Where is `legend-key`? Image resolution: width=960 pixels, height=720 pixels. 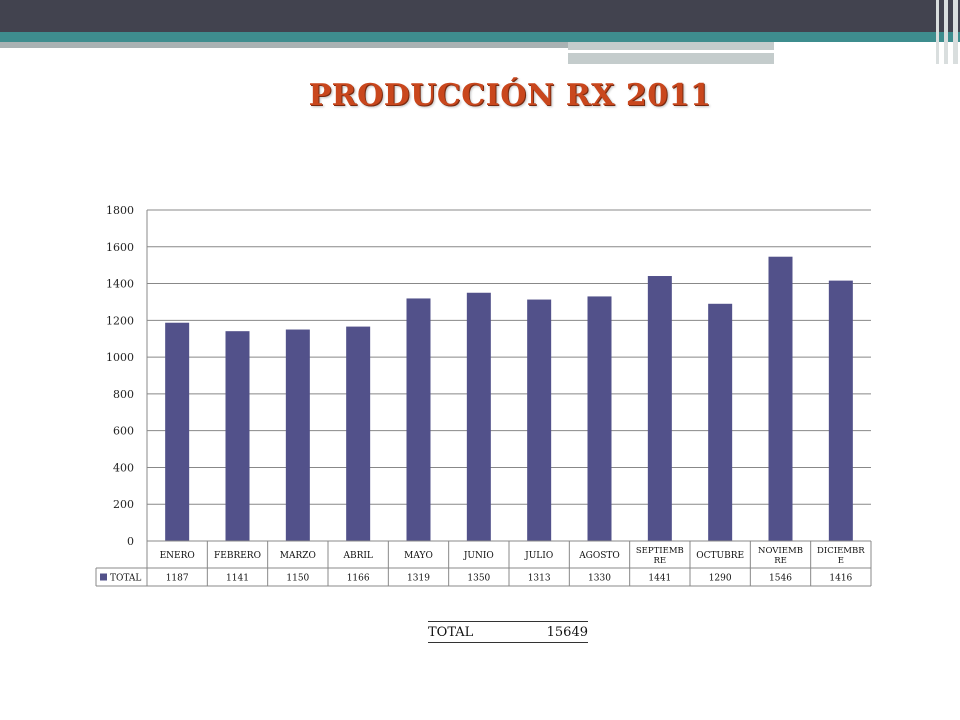 legend-key is located at coordinates (103, 577).